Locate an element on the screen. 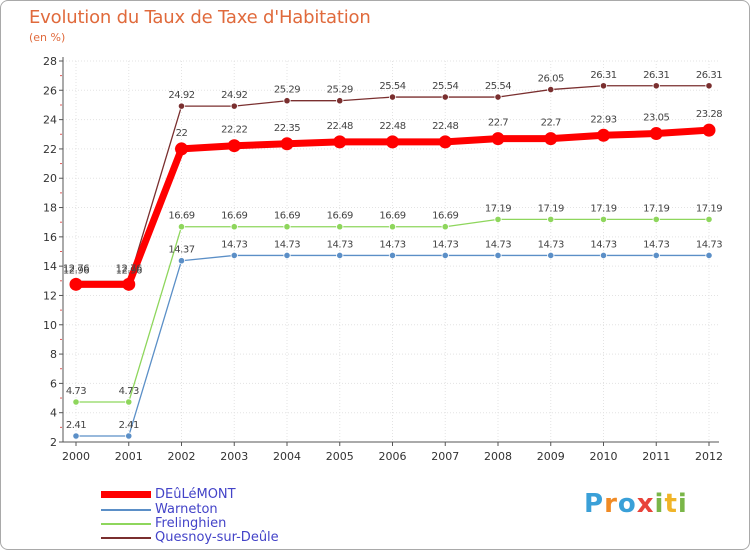  y-tick-label: 6 is located at coordinates (53, 383).